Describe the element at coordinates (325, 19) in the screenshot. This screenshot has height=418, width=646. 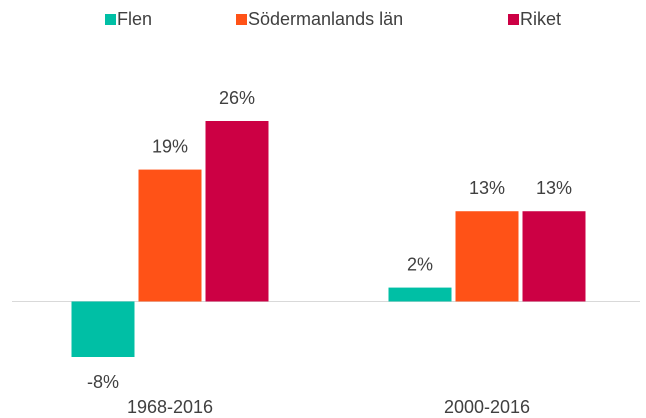
I see `legend-label: Södermanlands län` at that location.